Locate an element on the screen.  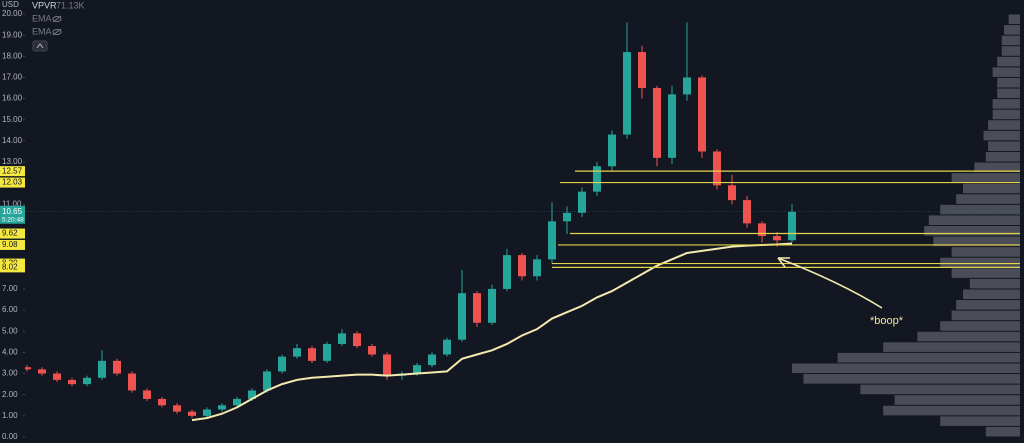
last-price-label: 10.65 is located at coordinates (12, 211).